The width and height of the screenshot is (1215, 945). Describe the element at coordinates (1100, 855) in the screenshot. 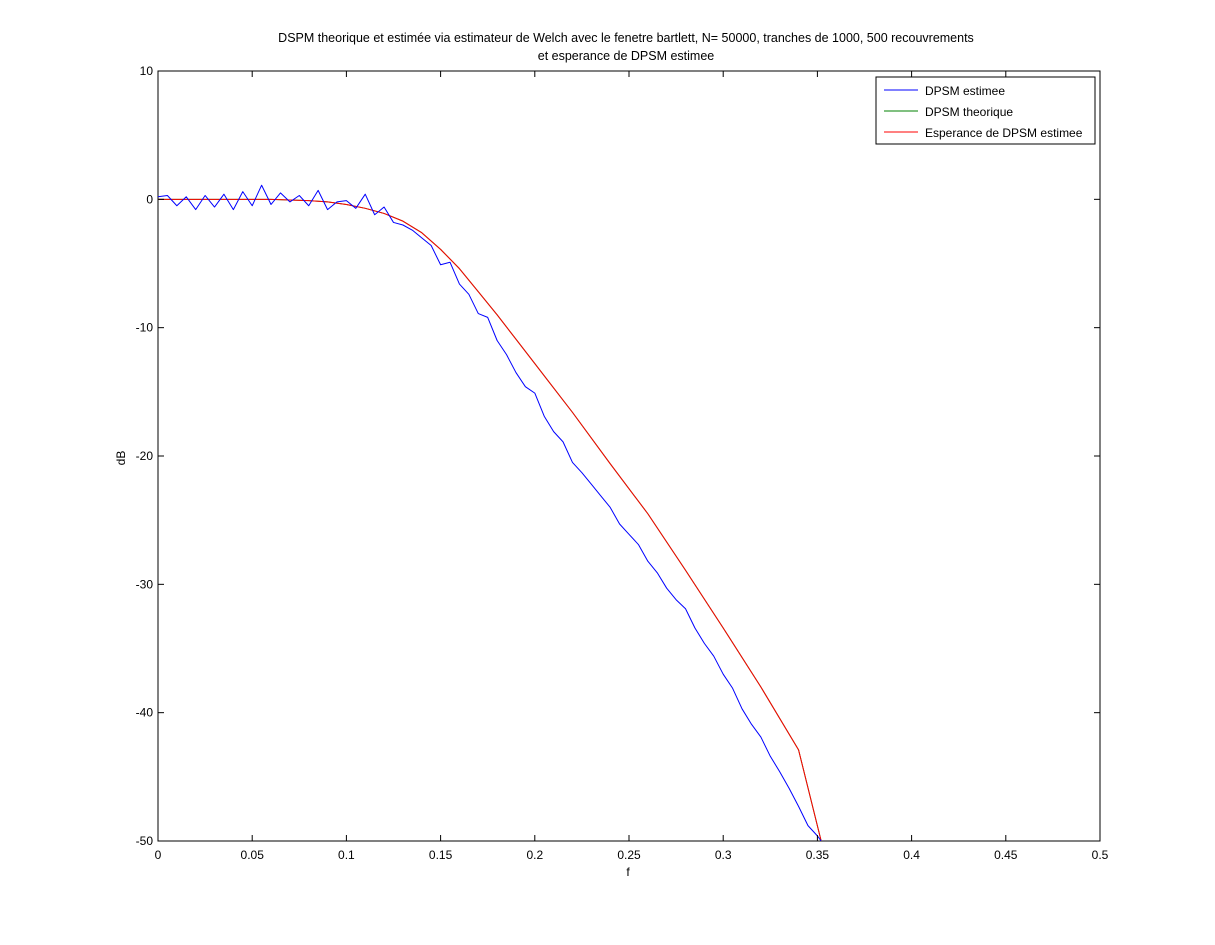

I see `x-tick-label: 0.5` at that location.